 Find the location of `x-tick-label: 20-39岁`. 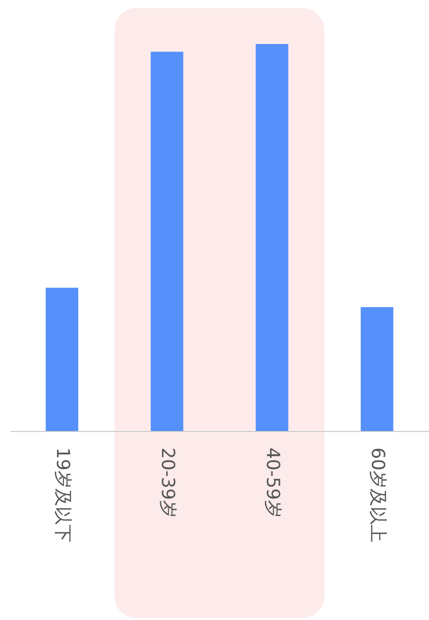

x-tick-label: 20-39岁 is located at coordinates (167, 483).